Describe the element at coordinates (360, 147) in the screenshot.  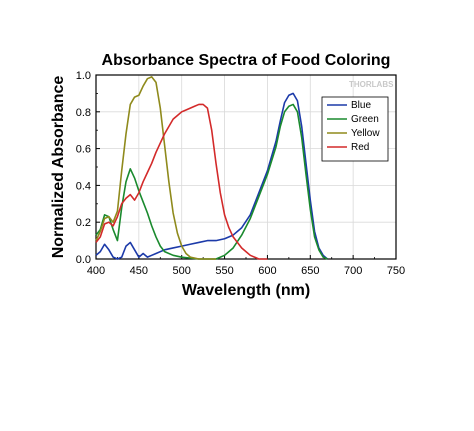
I see `legend-label-red: Red` at that location.